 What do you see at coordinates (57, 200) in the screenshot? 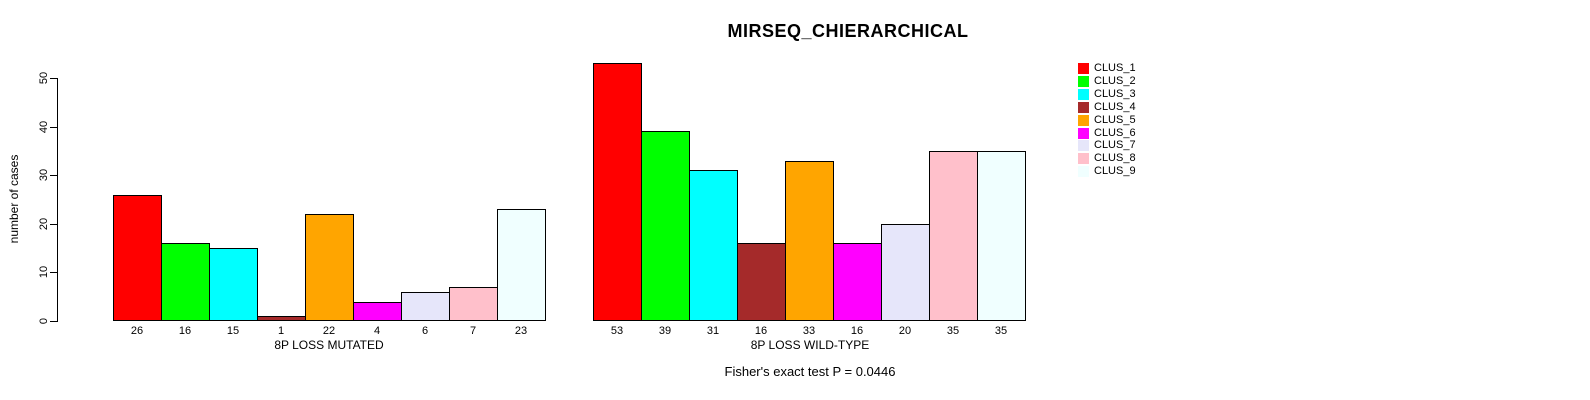
I see `y-axis-line` at bounding box center [57, 200].